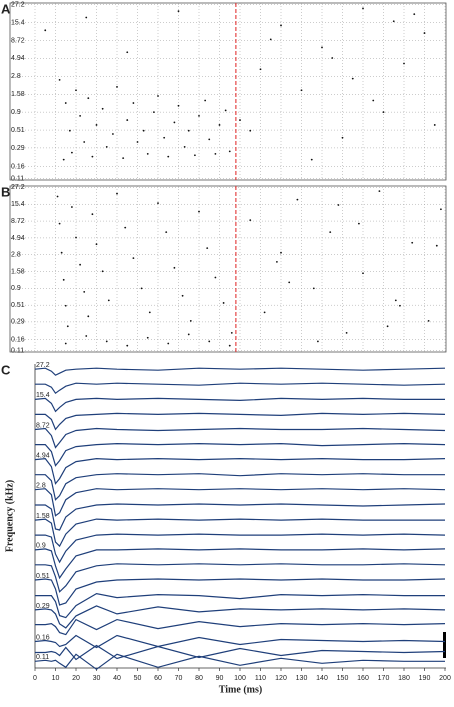 Image resolution: width=454 pixels, height=707 pixels. Describe the element at coordinates (76, 678) in the screenshot. I see `x-tick-label: 20` at that location.